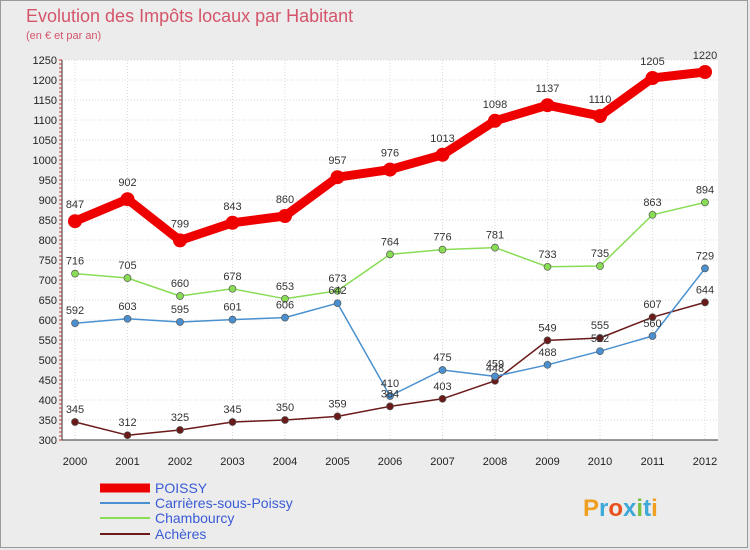 The width and height of the screenshot is (750, 550). I want to click on data-label: 595, so click(180, 310).